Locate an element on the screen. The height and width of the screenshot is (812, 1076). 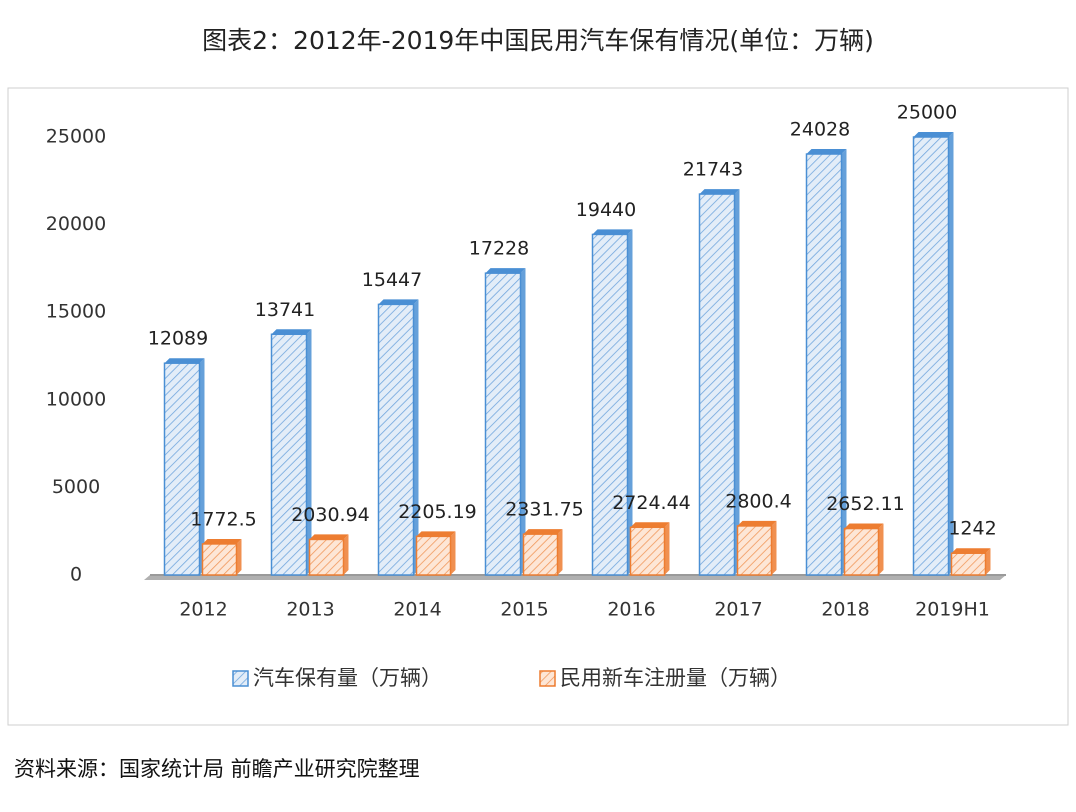
y-tick-label: 0 is located at coordinates (76, 575).